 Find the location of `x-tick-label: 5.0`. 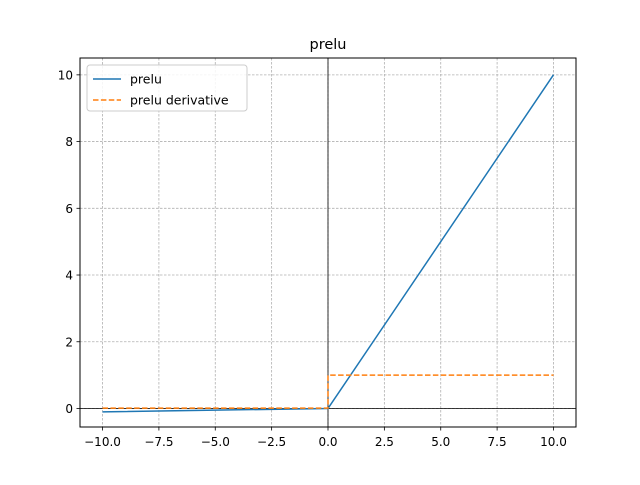

x-tick-label: 5.0 is located at coordinates (440, 442).